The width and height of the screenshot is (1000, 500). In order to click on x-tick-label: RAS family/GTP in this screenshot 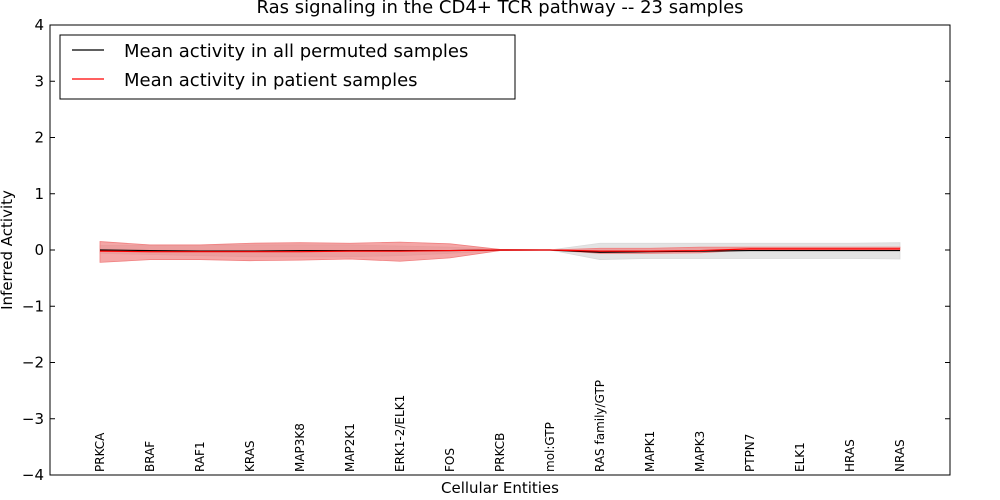, I will do `click(600, 426)`.